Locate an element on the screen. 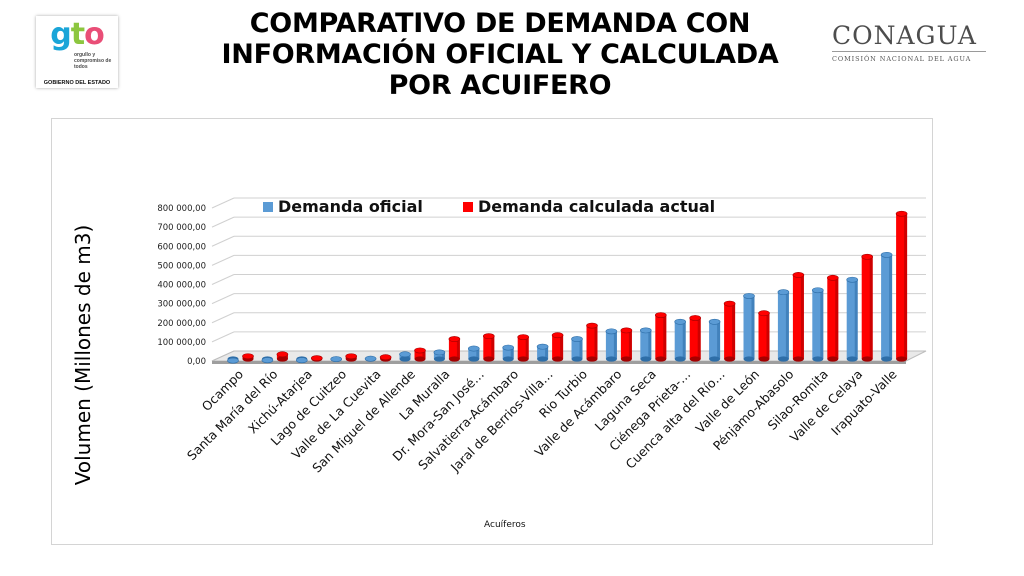 The image size is (1024, 576). legend-swatch is located at coordinates (468, 207).